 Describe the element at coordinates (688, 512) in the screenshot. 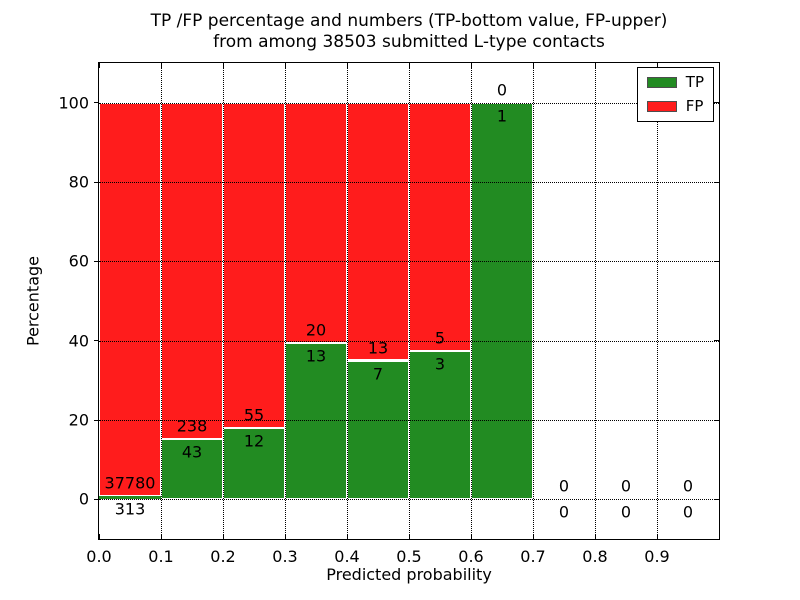

I see `bar-label-tp-0.9-1: 0` at that location.